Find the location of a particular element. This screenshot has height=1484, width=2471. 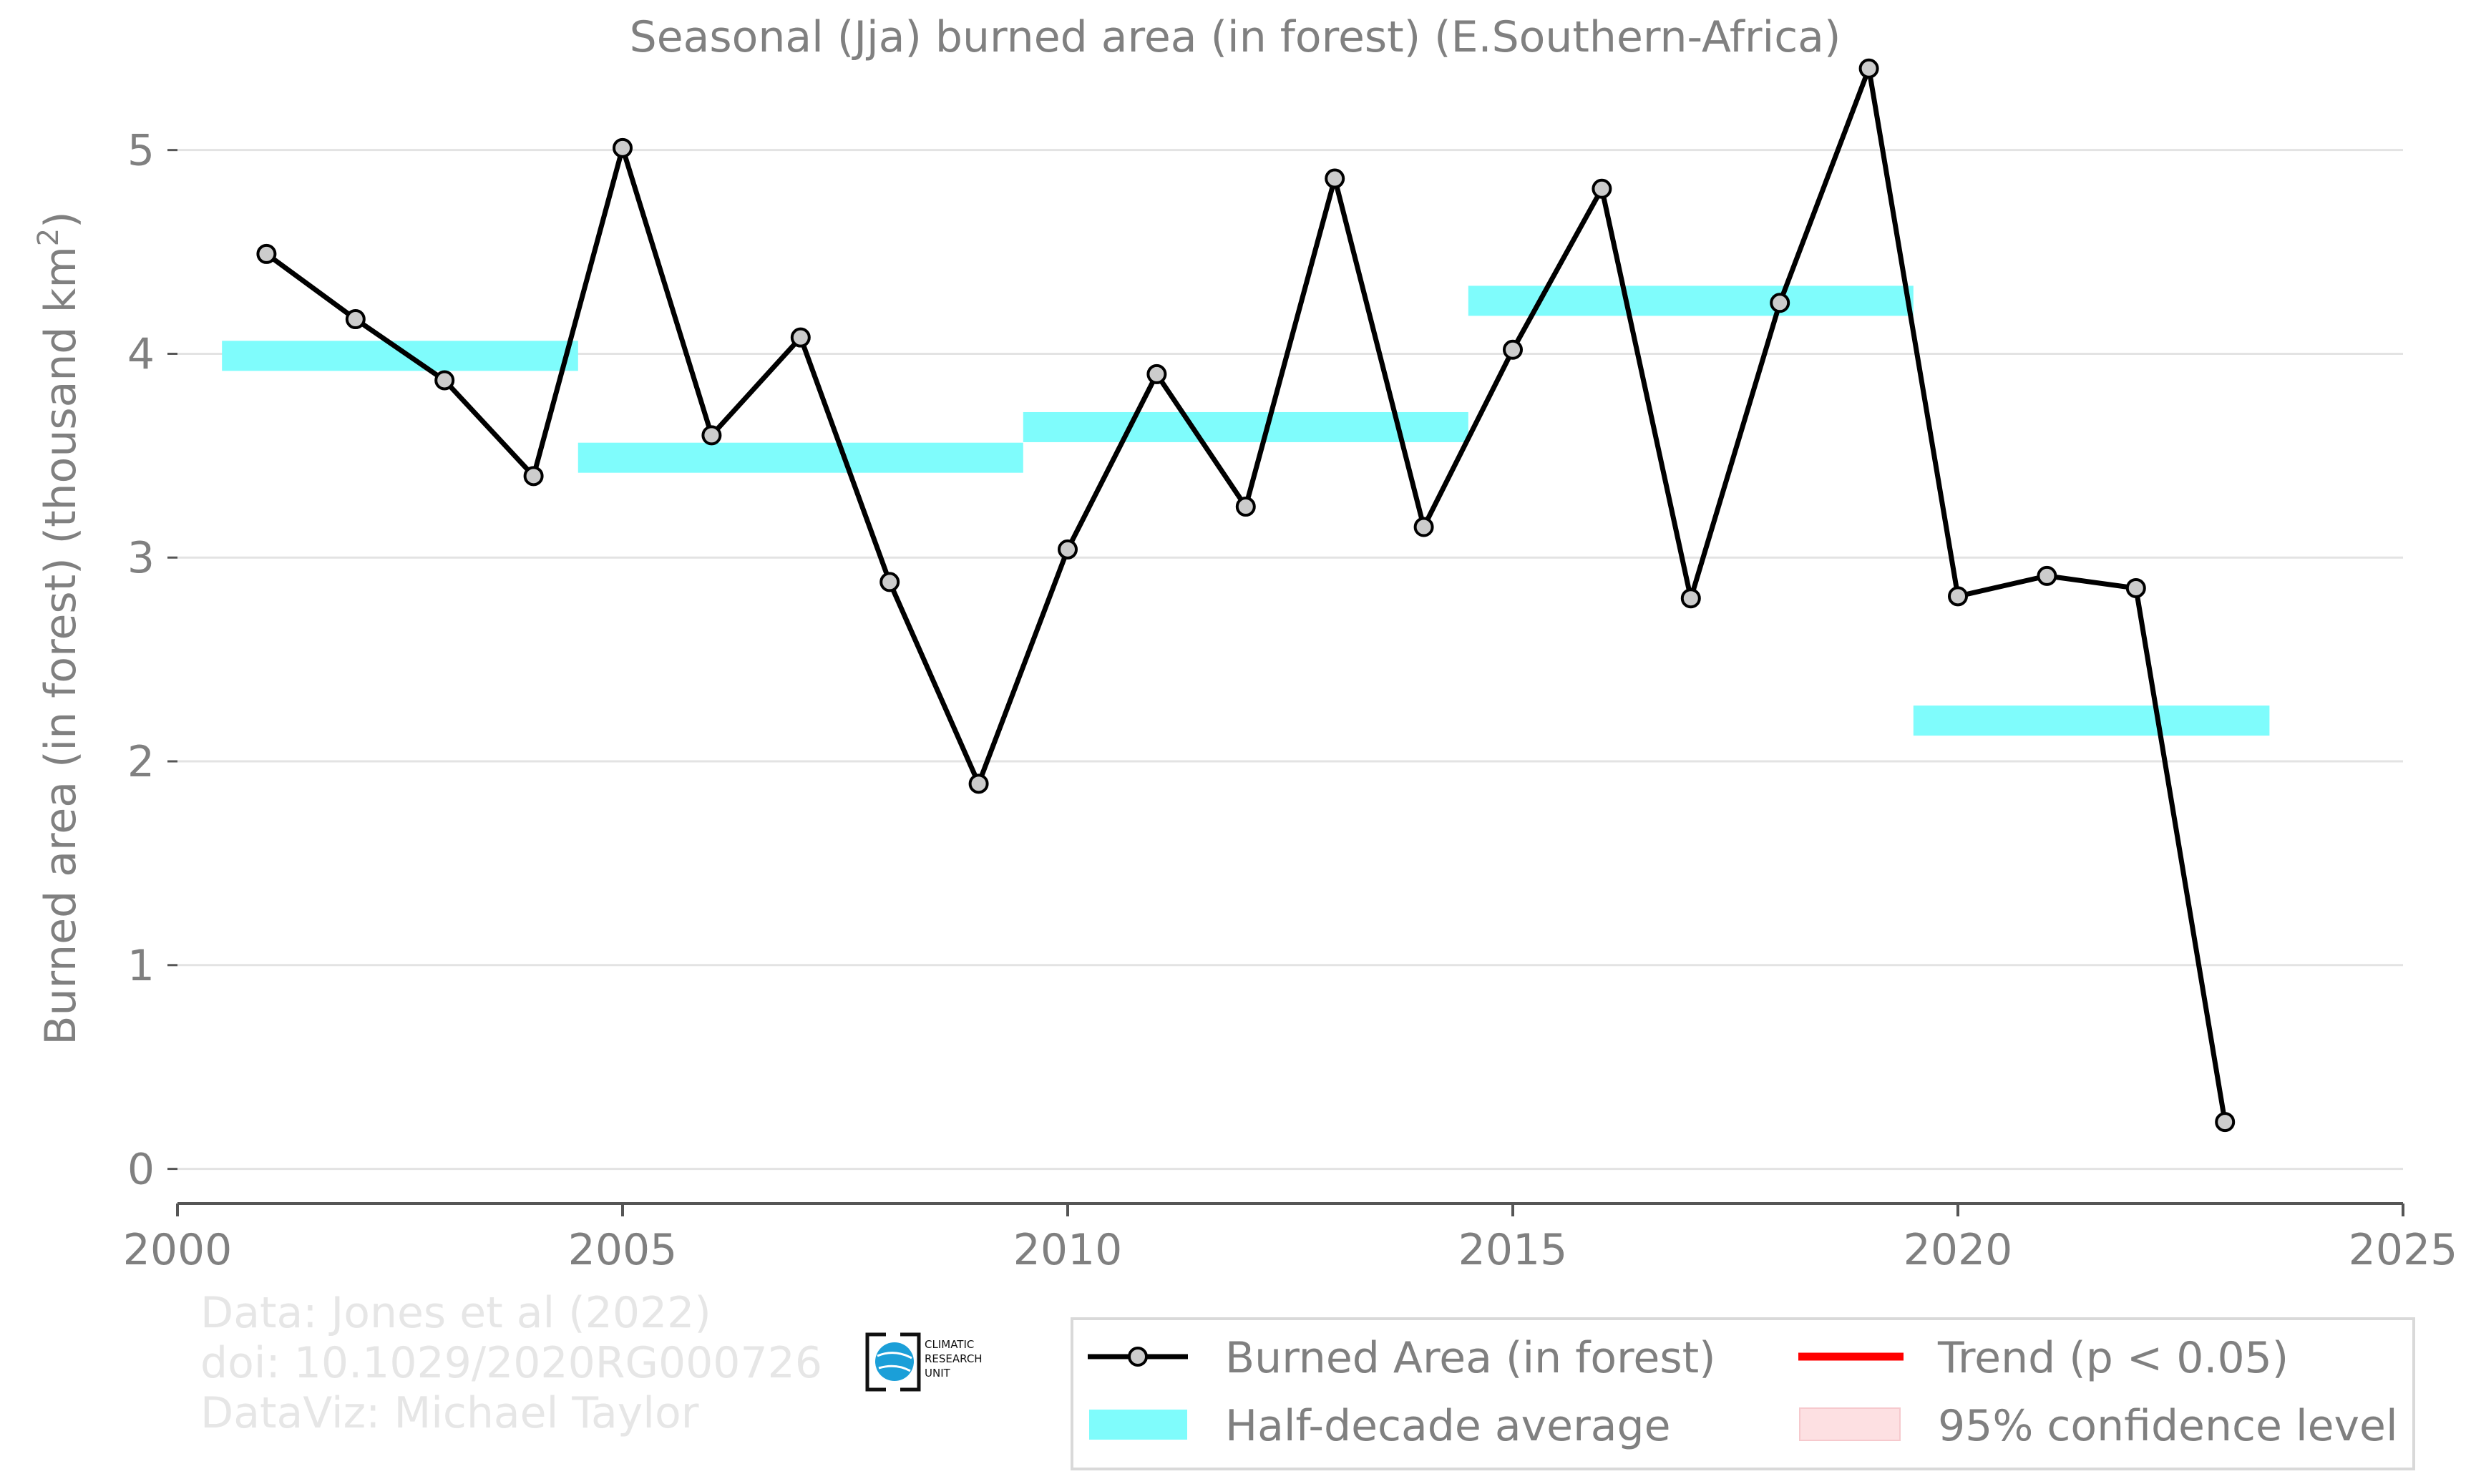

data-point-2002 is located at coordinates (355, 319).